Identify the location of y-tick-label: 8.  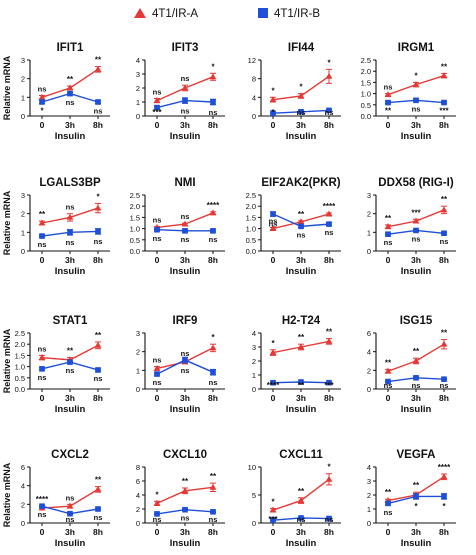
(254, 79).